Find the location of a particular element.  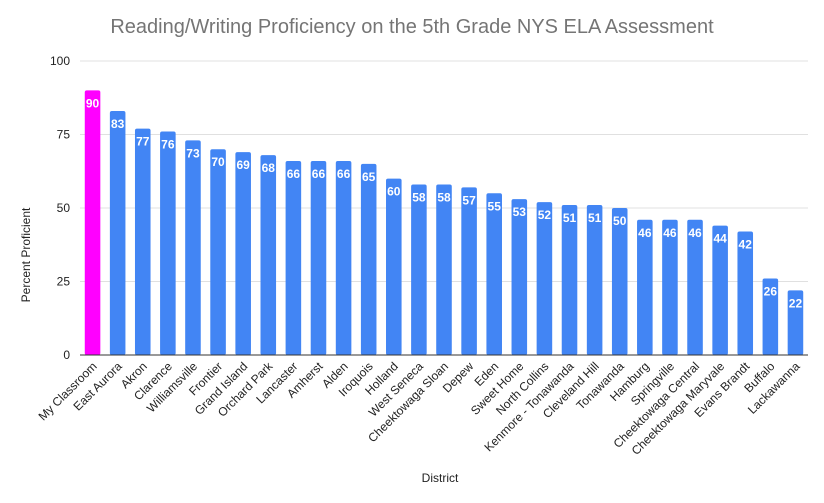

y-tick-label: 100 is located at coordinates (60, 61).